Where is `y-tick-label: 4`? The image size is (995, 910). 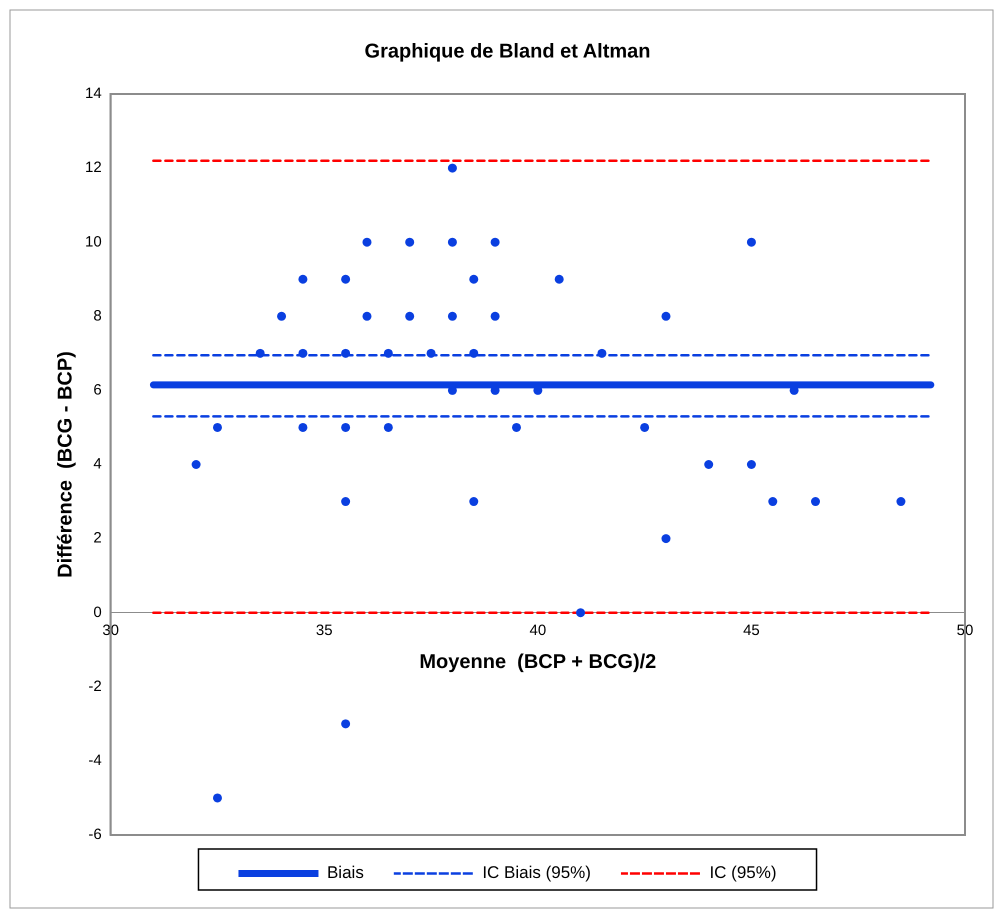
y-tick-label: 4 is located at coordinates (97, 464).